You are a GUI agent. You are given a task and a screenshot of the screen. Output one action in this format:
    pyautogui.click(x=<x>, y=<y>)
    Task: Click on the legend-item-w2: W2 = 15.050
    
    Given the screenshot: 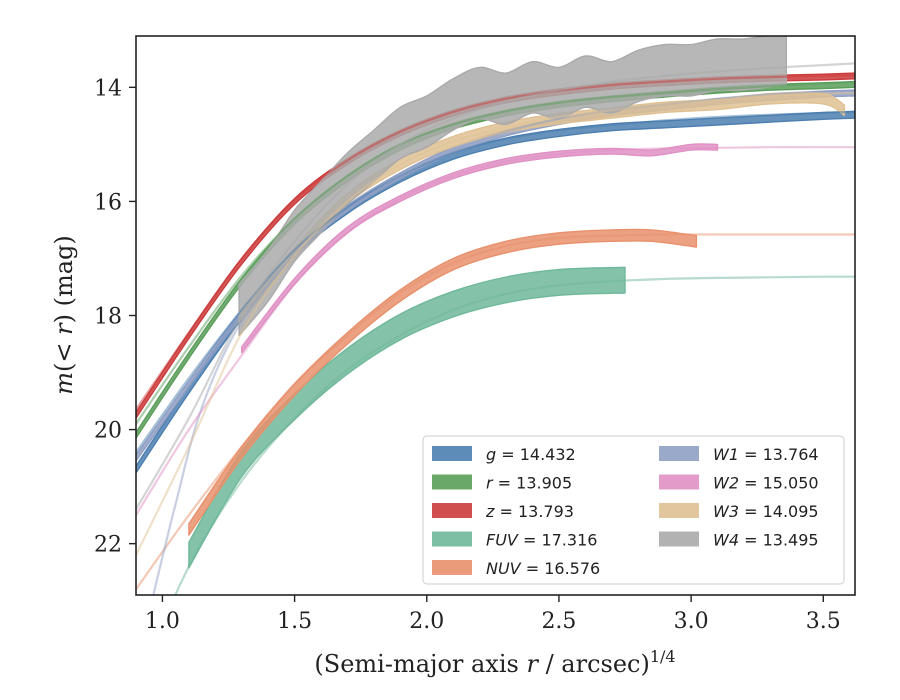 What is the action you would take?
    pyautogui.click(x=739, y=483)
    